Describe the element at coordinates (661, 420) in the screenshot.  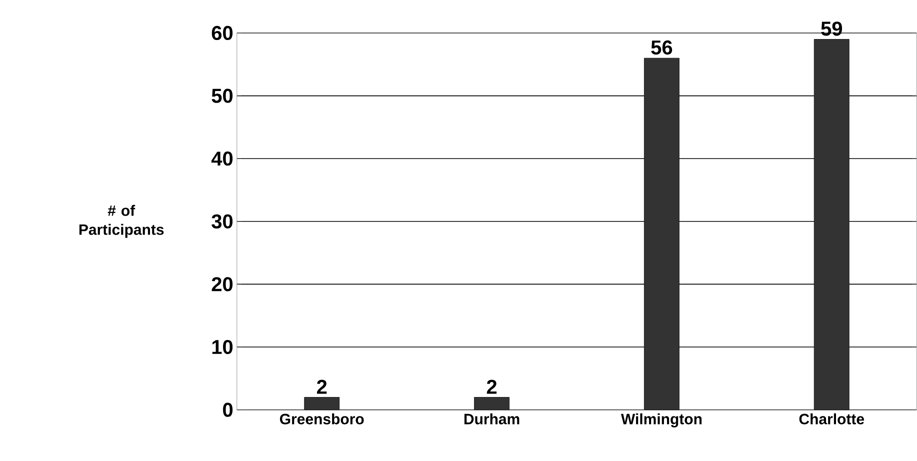
I see `x-tick-label: Wilmington` at that location.